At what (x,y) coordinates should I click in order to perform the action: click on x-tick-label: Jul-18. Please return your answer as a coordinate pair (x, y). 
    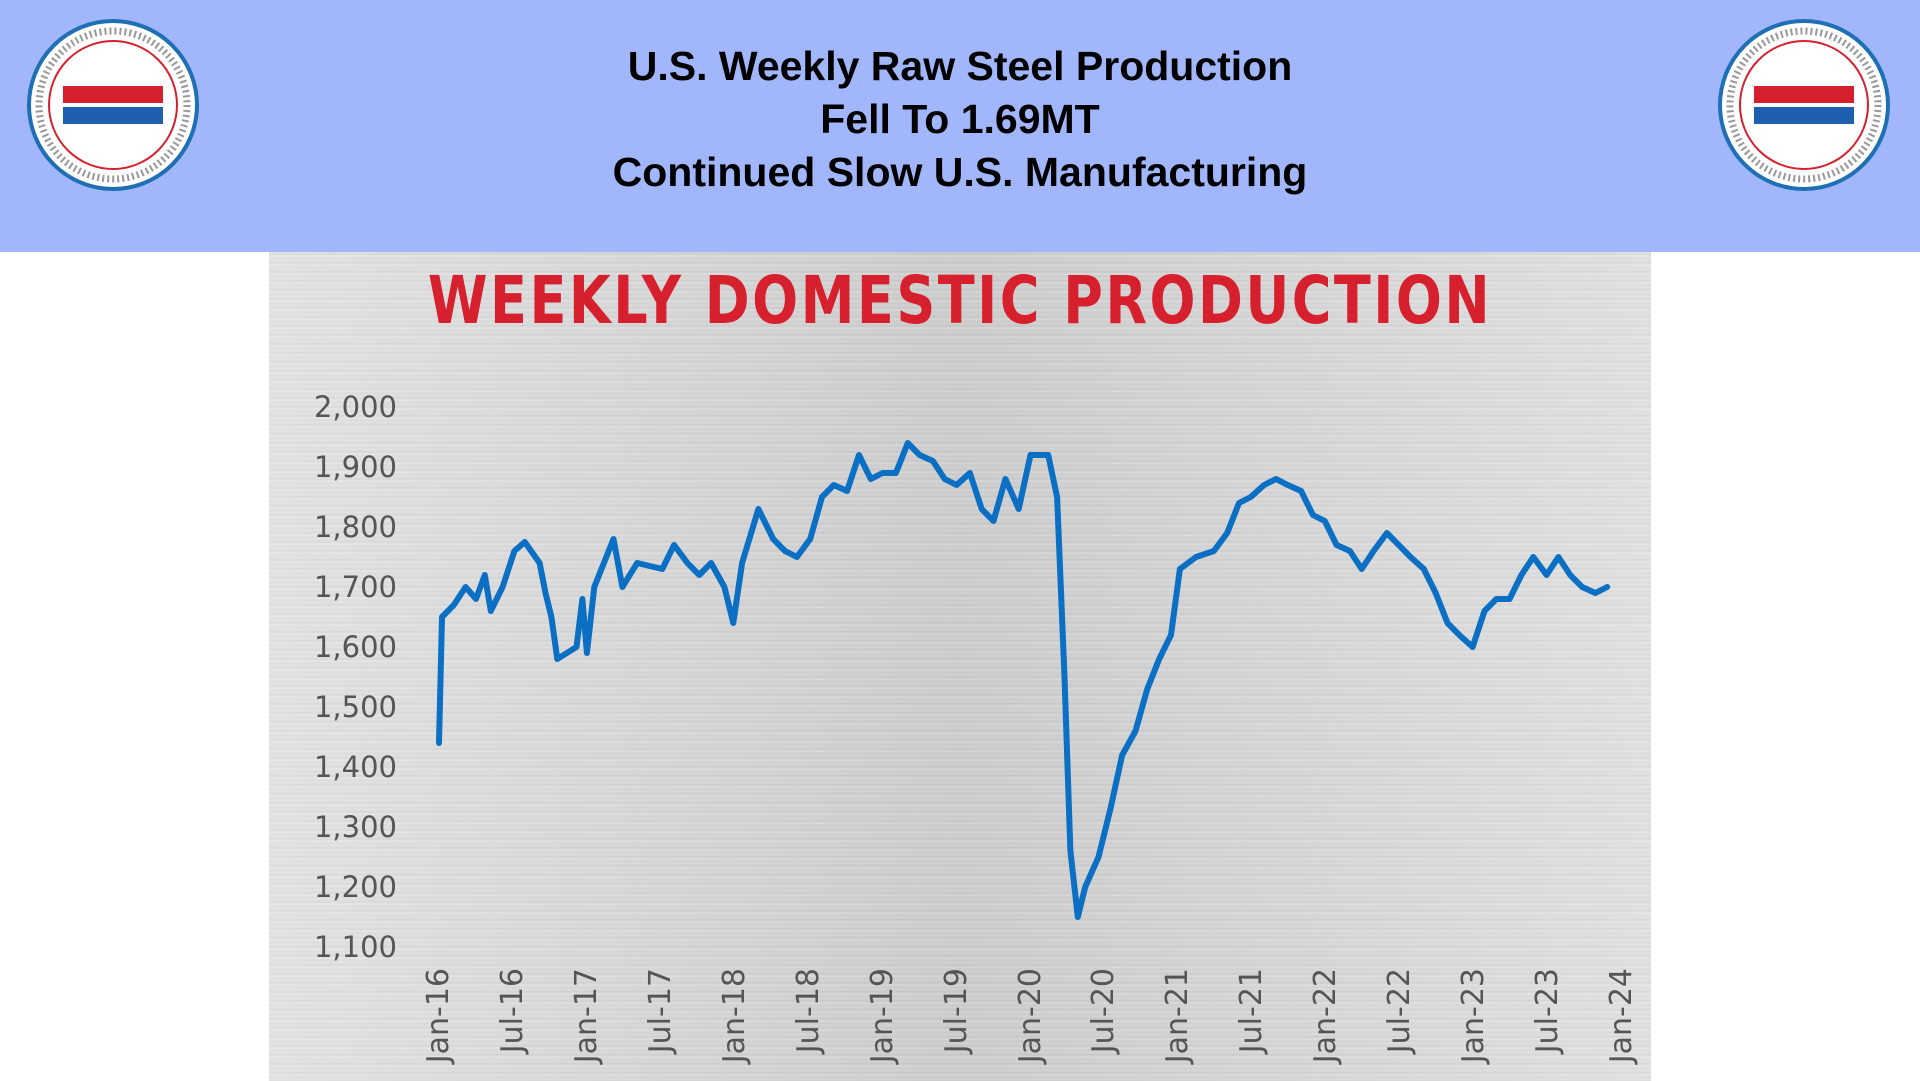
    Looking at the image, I should click on (808, 1011).